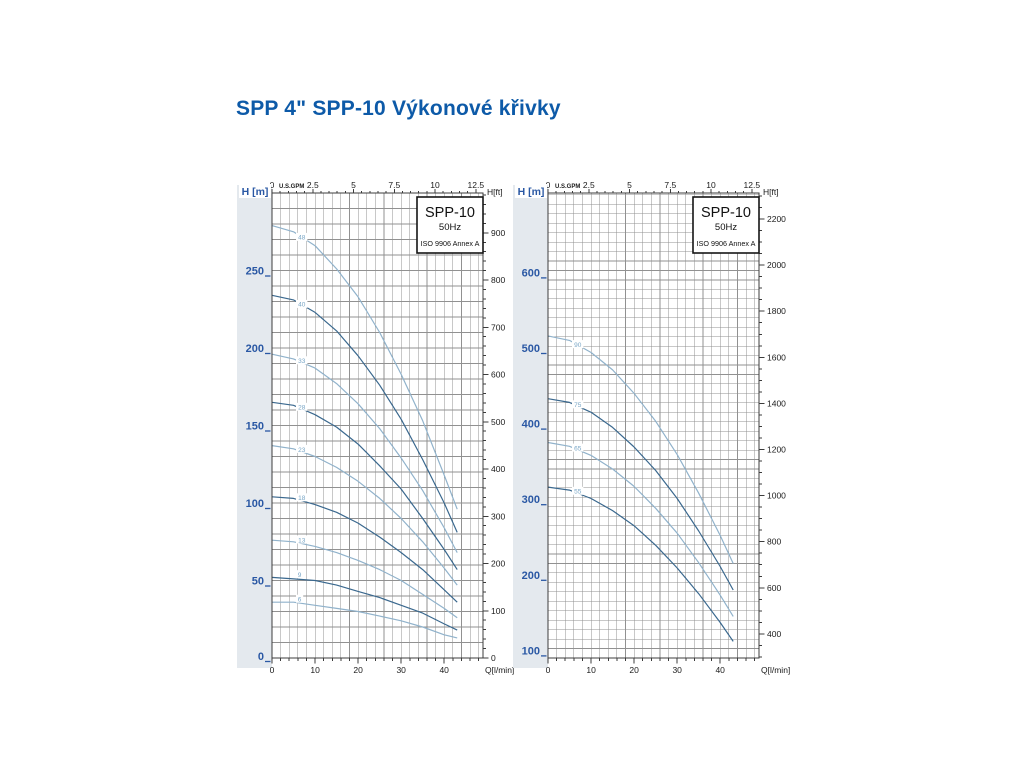 Image resolution: width=1024 pixels, height=768 pixels. I want to click on svg-text: 2000, so click(776, 265).